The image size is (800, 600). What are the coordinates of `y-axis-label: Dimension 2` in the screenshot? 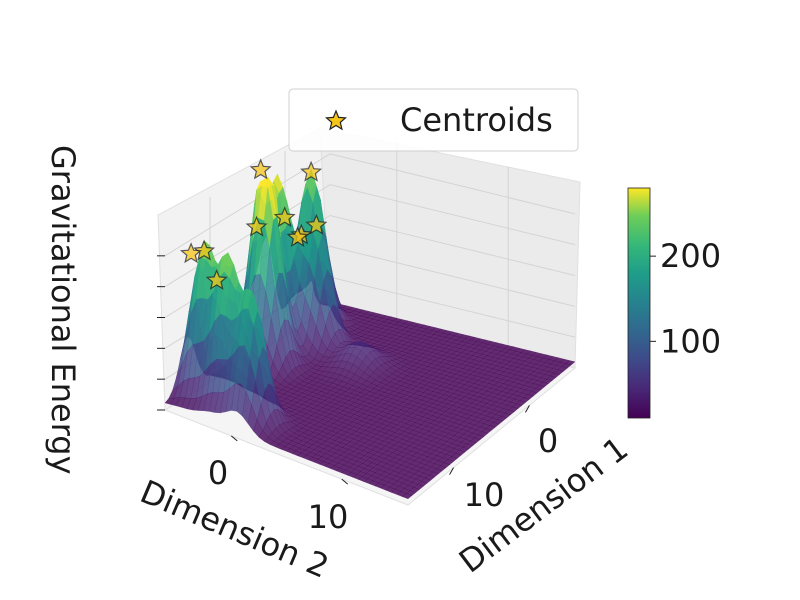 It's located at (235, 528).